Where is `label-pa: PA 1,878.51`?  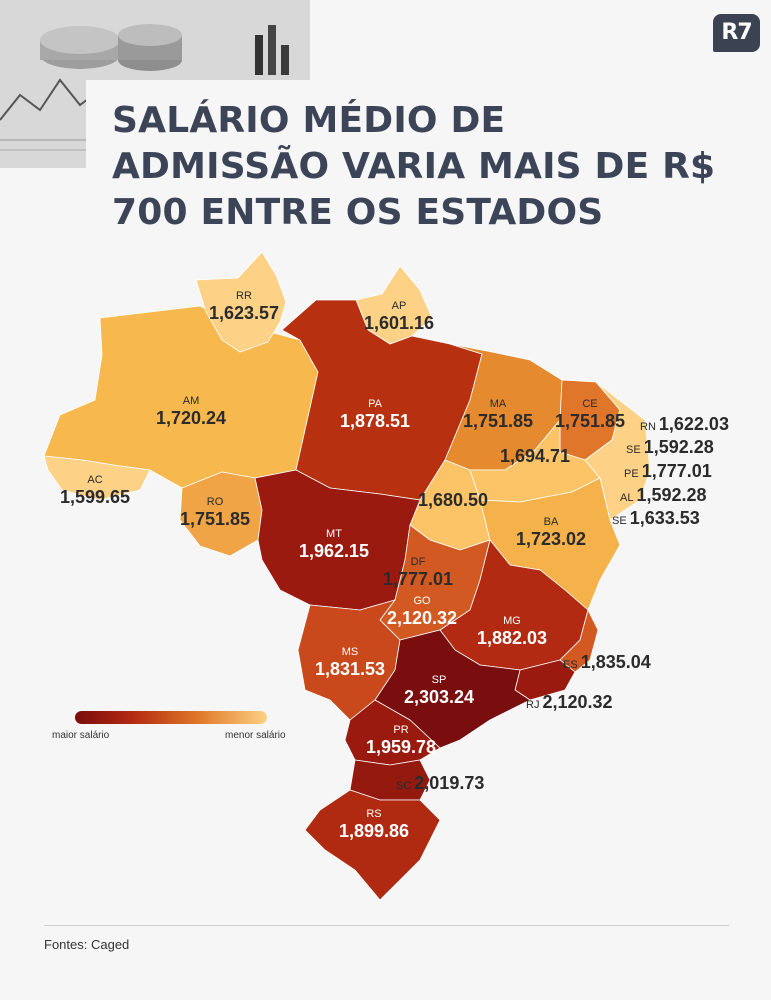 label-pa: PA 1,878.51 is located at coordinates (375, 414).